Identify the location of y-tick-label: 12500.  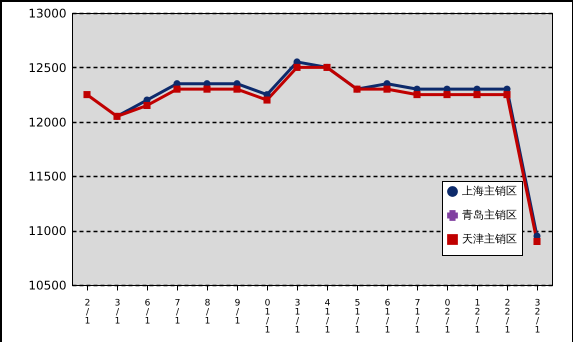
(47, 67).